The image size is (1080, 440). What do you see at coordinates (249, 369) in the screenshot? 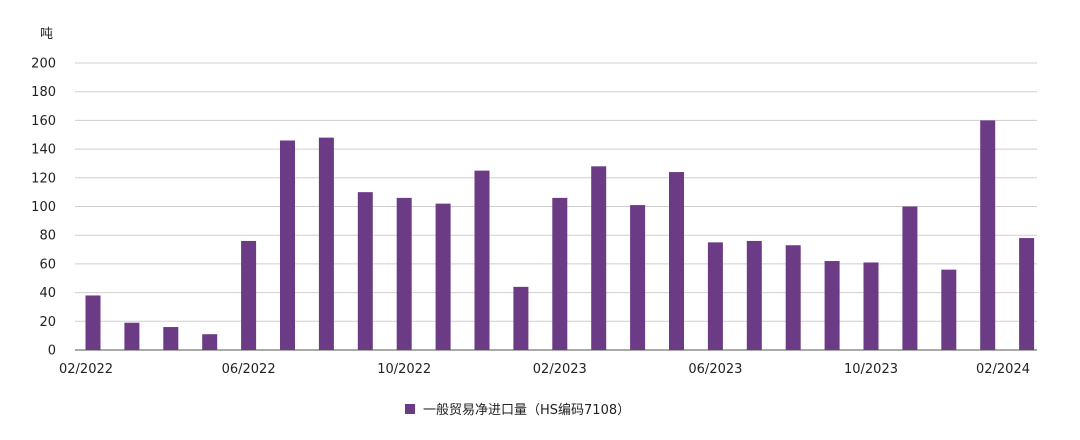
I see `x-tick-label: 06/2022` at bounding box center [249, 369].